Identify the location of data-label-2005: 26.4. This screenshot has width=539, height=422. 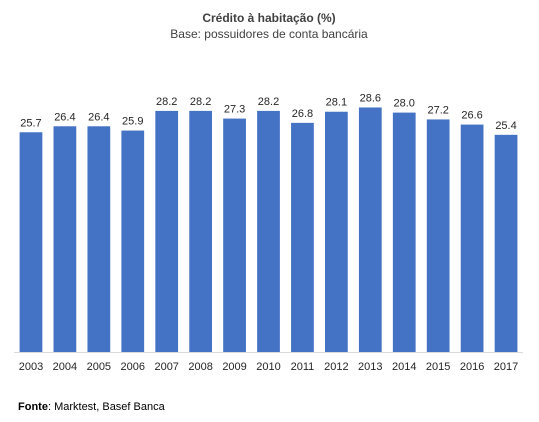
(98, 117).